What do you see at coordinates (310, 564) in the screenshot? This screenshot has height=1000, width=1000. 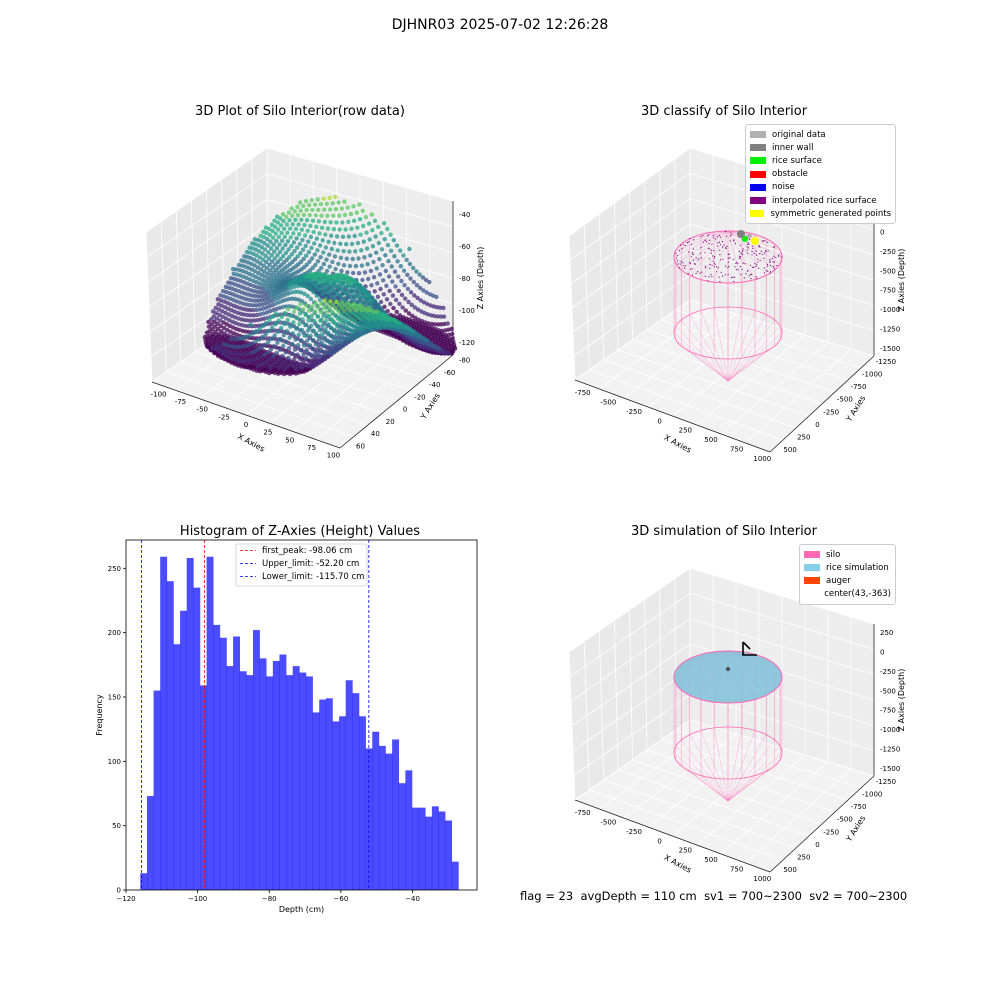 I see `legend-label: Upper_limit: -52.20 cm` at bounding box center [310, 564].